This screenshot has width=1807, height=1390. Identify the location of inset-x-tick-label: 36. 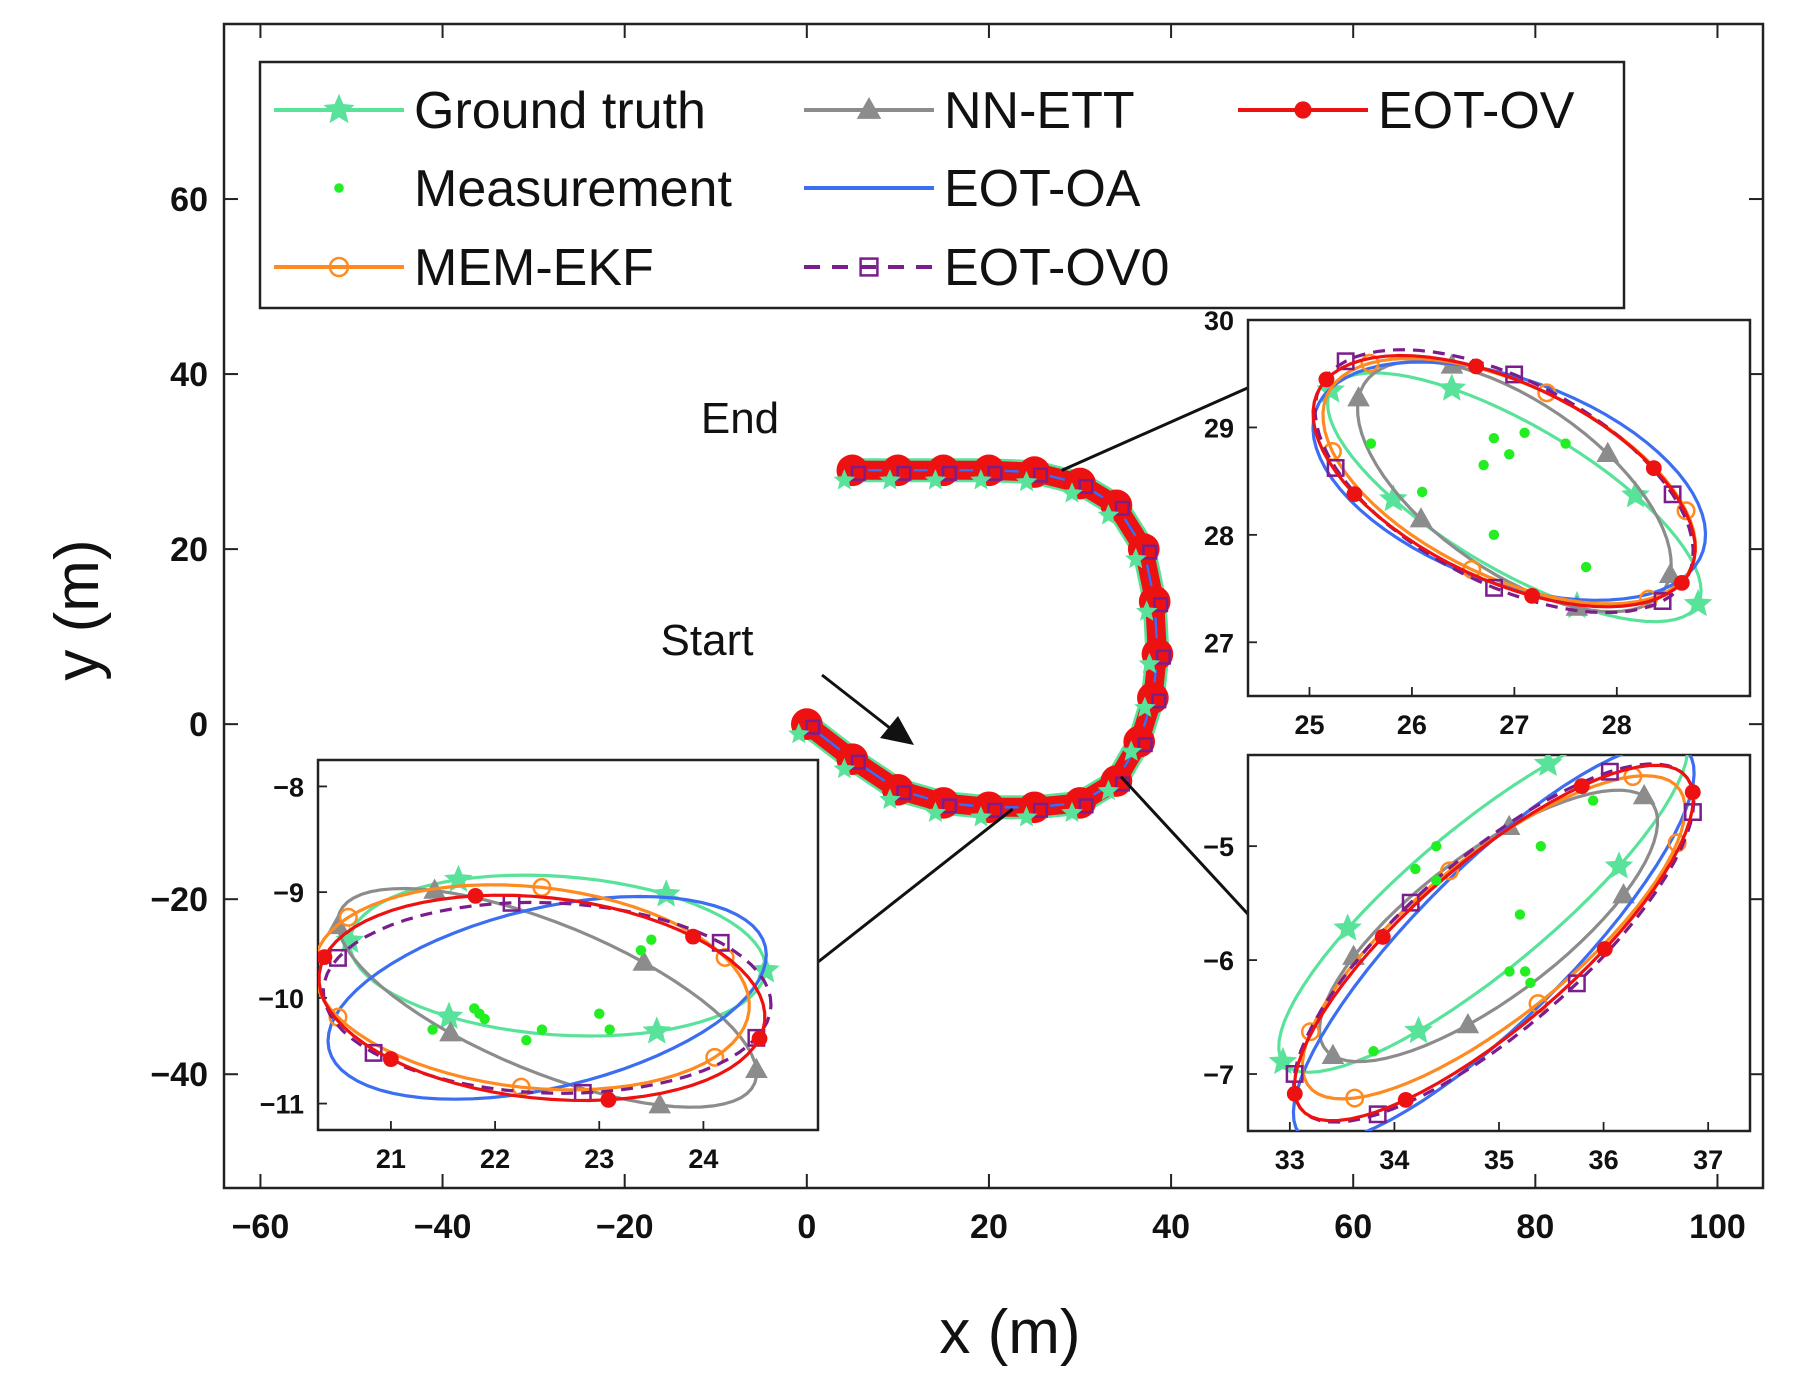
(1604, 1160).